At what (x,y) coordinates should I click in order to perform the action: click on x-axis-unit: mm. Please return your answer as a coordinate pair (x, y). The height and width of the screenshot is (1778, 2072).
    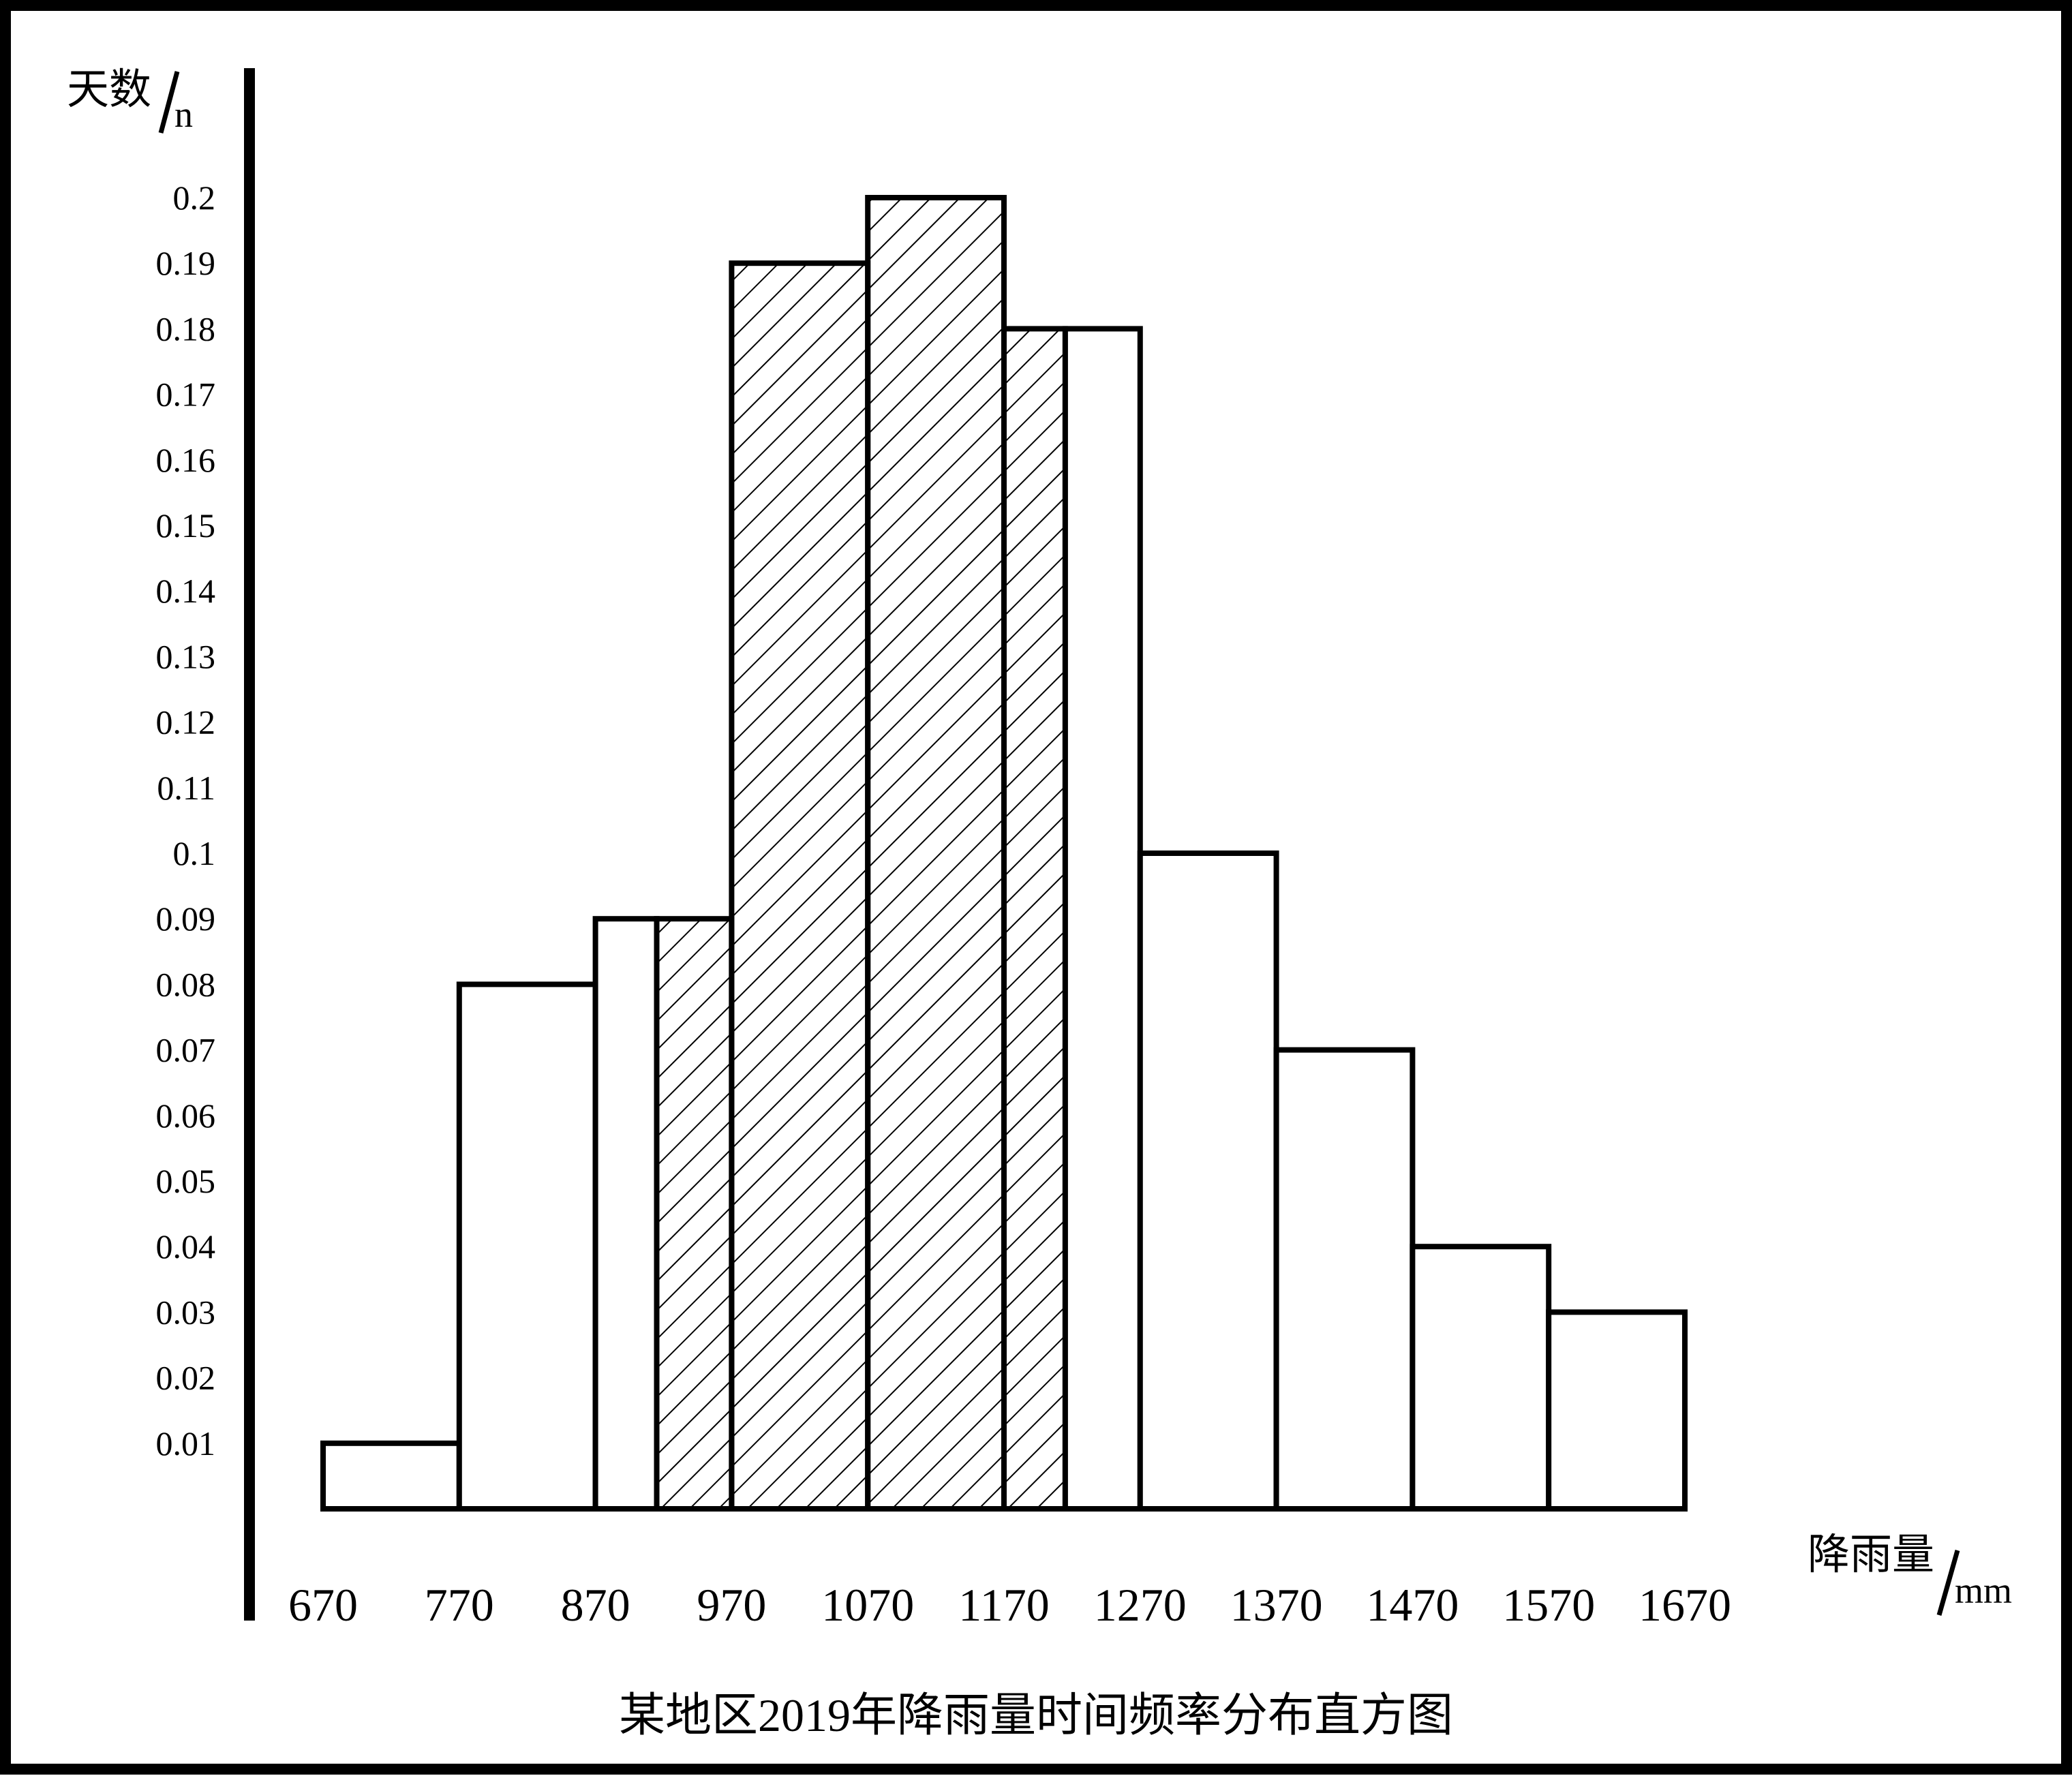
    Looking at the image, I should click on (1983, 1591).